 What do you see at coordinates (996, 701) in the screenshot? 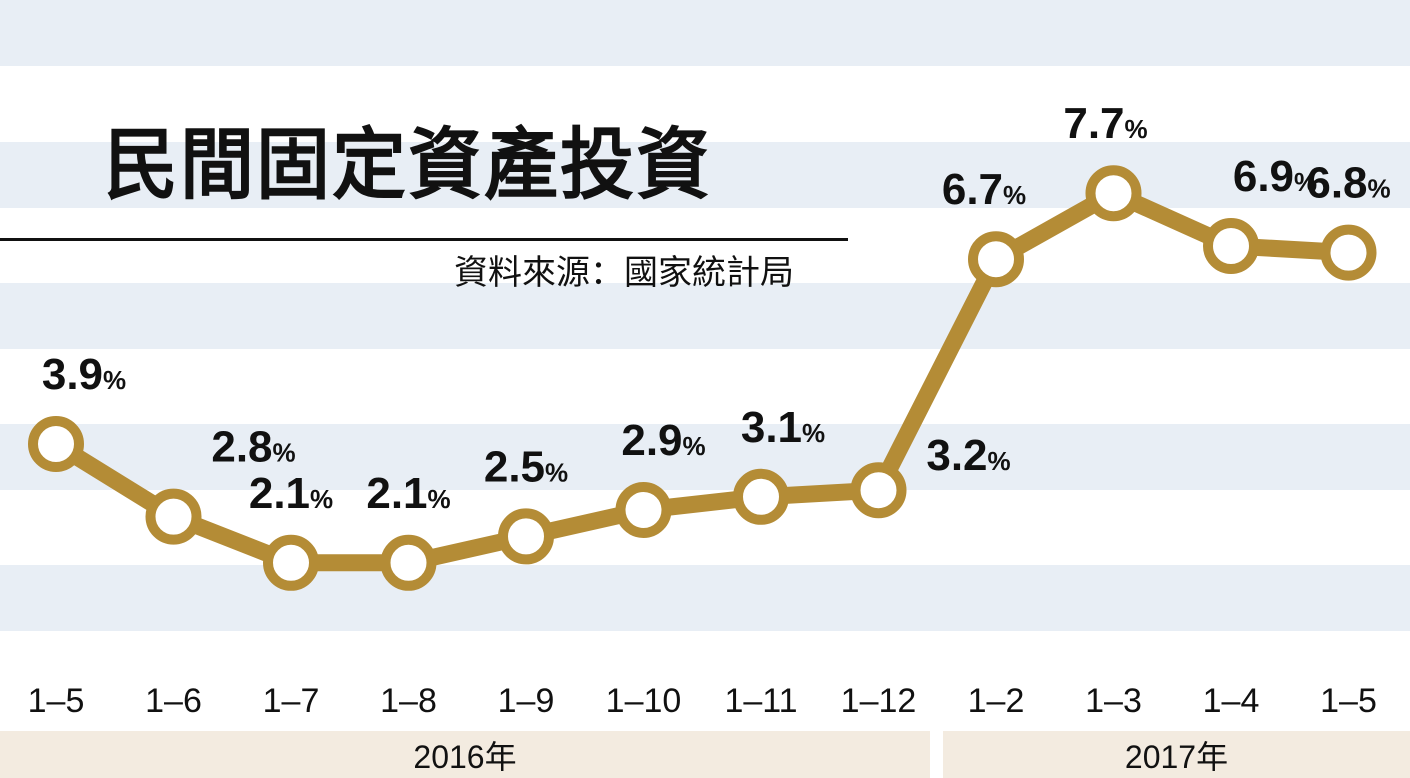
I see `x-tick-label: 1–2` at bounding box center [996, 701].